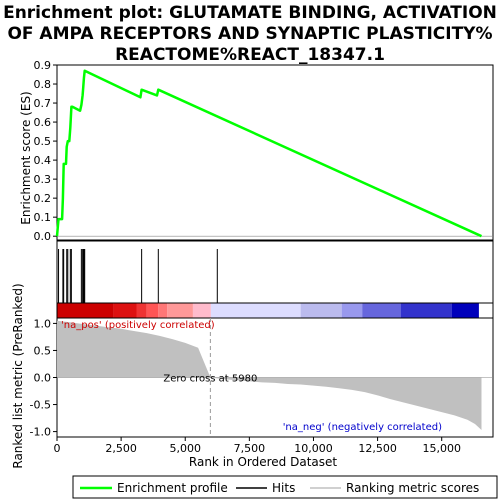  I want to click on hits-frame, so click(275, 272).